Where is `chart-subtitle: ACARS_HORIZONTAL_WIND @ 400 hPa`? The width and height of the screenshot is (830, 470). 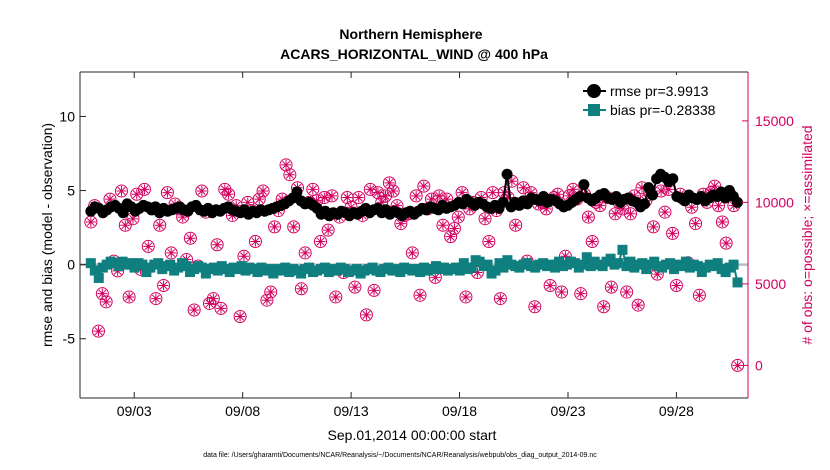
chart-subtitle: ACARS_HORIZONTAL_WIND @ 400 hPa is located at coordinates (414, 54).